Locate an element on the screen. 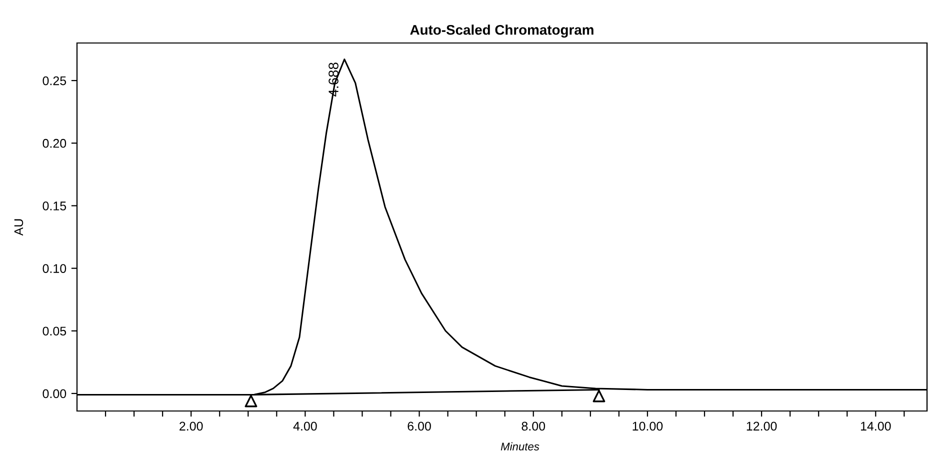 Image resolution: width=928 pixels, height=454 pixels. x-axis-title: Minutes is located at coordinates (520, 446).